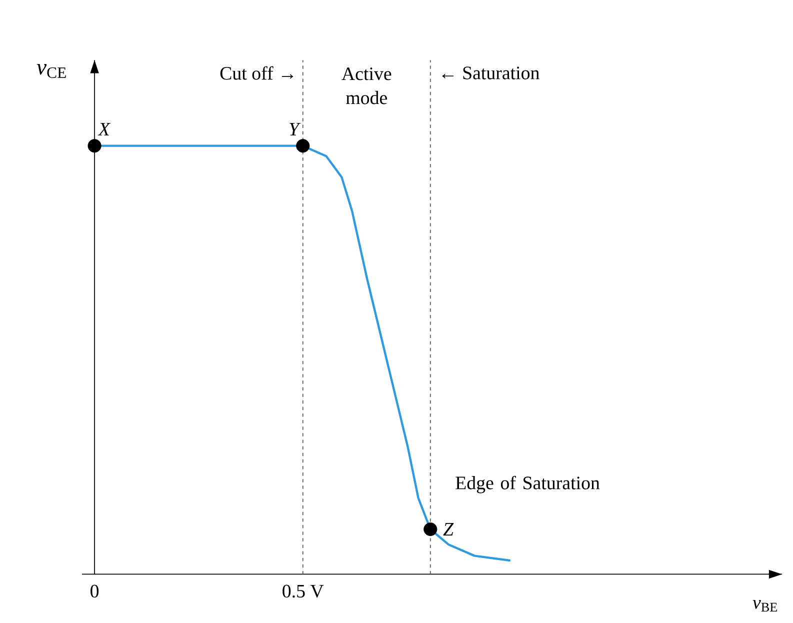 This screenshot has width=793, height=623. Describe the element at coordinates (94, 591) in the screenshot. I see `x-tick-label: 0` at that location.